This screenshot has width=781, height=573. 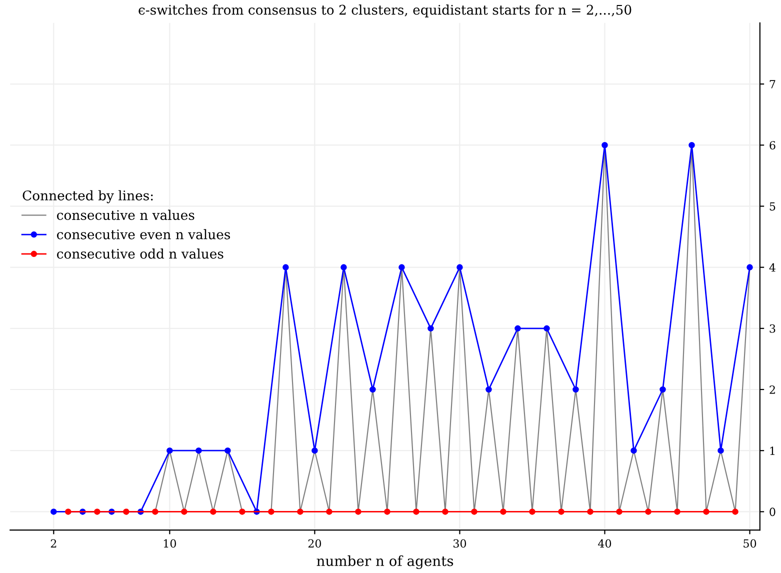 What do you see at coordinates (459, 543) in the screenshot?
I see `x-tick-label: 30` at bounding box center [459, 543].